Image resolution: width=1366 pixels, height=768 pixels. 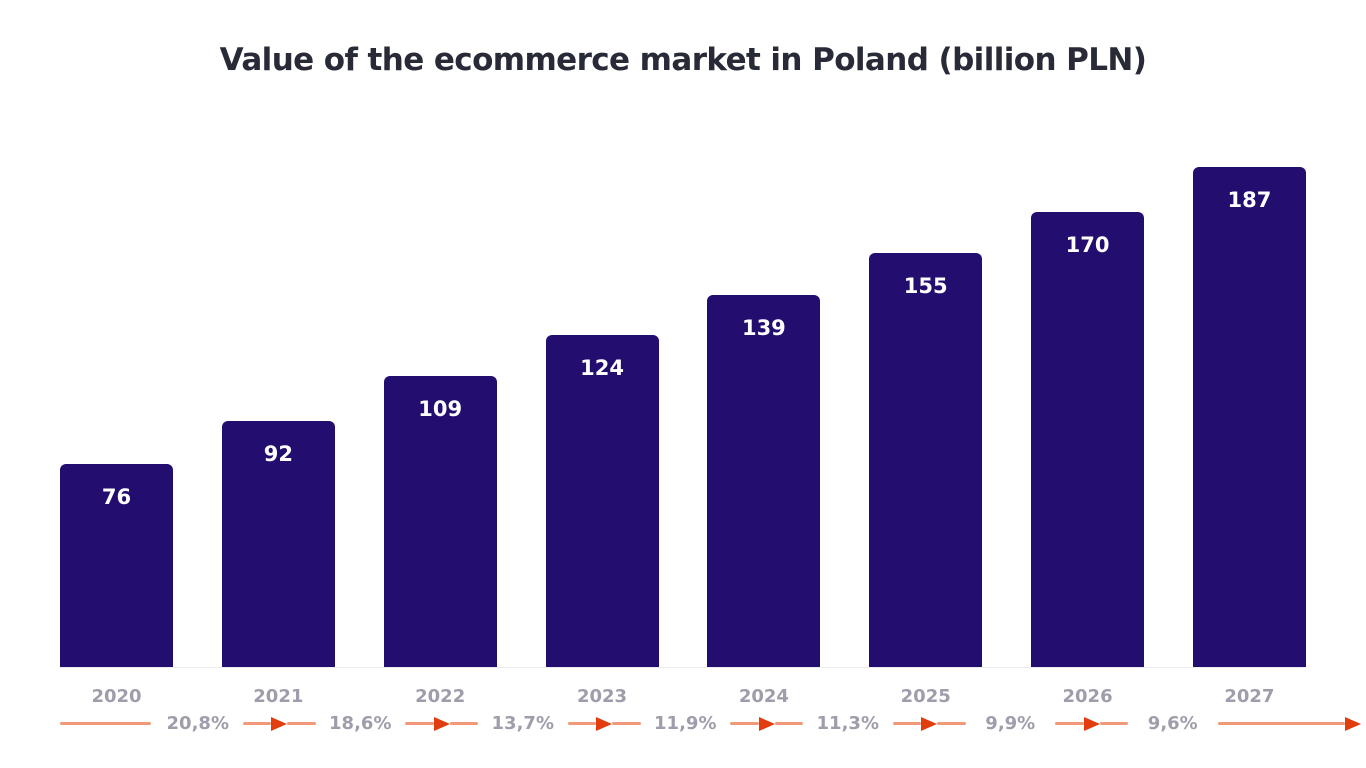 What do you see at coordinates (440, 409) in the screenshot?
I see `bar-value-label: 109` at bounding box center [440, 409].